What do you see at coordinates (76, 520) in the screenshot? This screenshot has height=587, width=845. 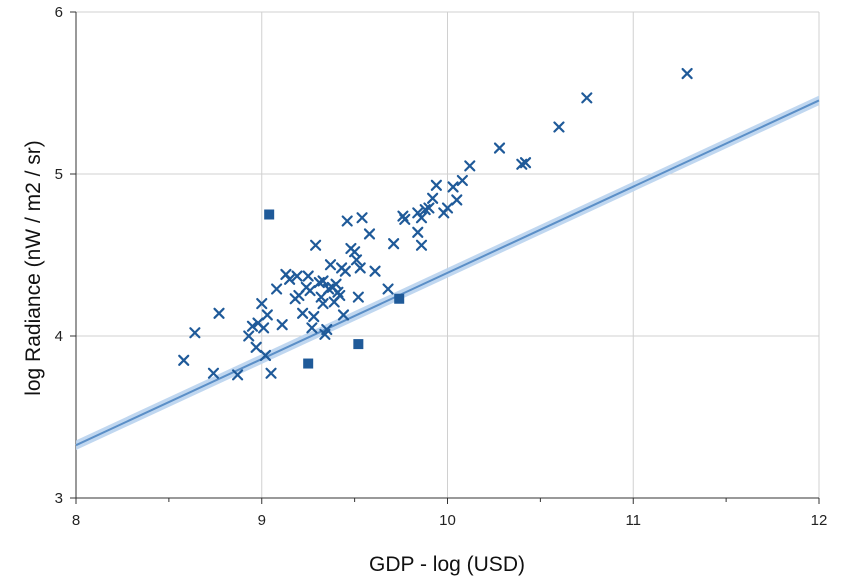 I see `x-tick-label: 8` at bounding box center [76, 520].